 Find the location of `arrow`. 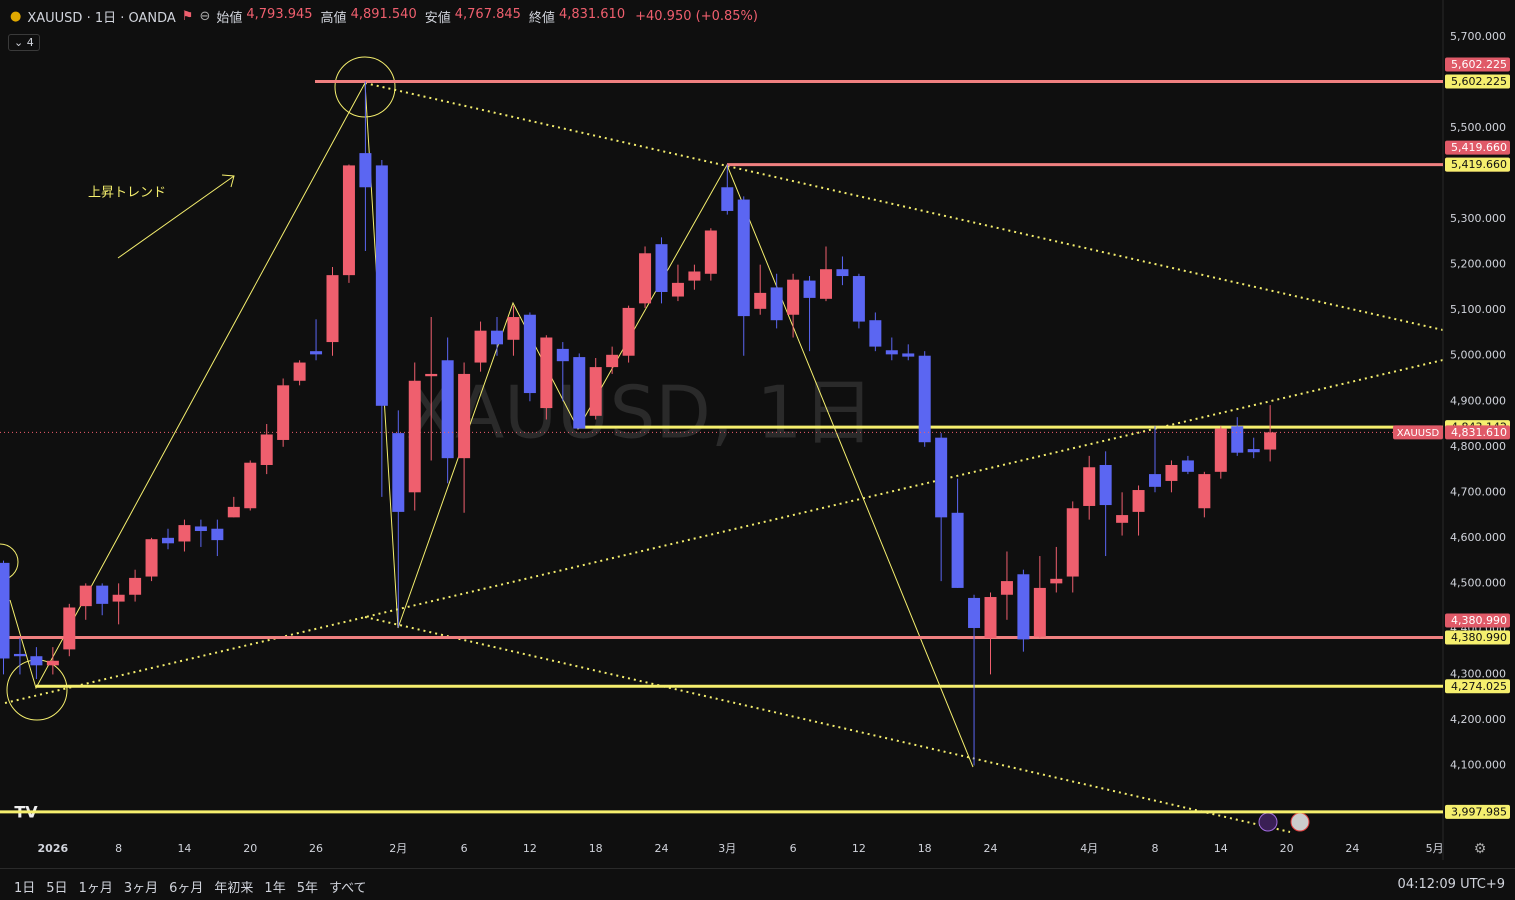

arrow is located at coordinates (176, 217).